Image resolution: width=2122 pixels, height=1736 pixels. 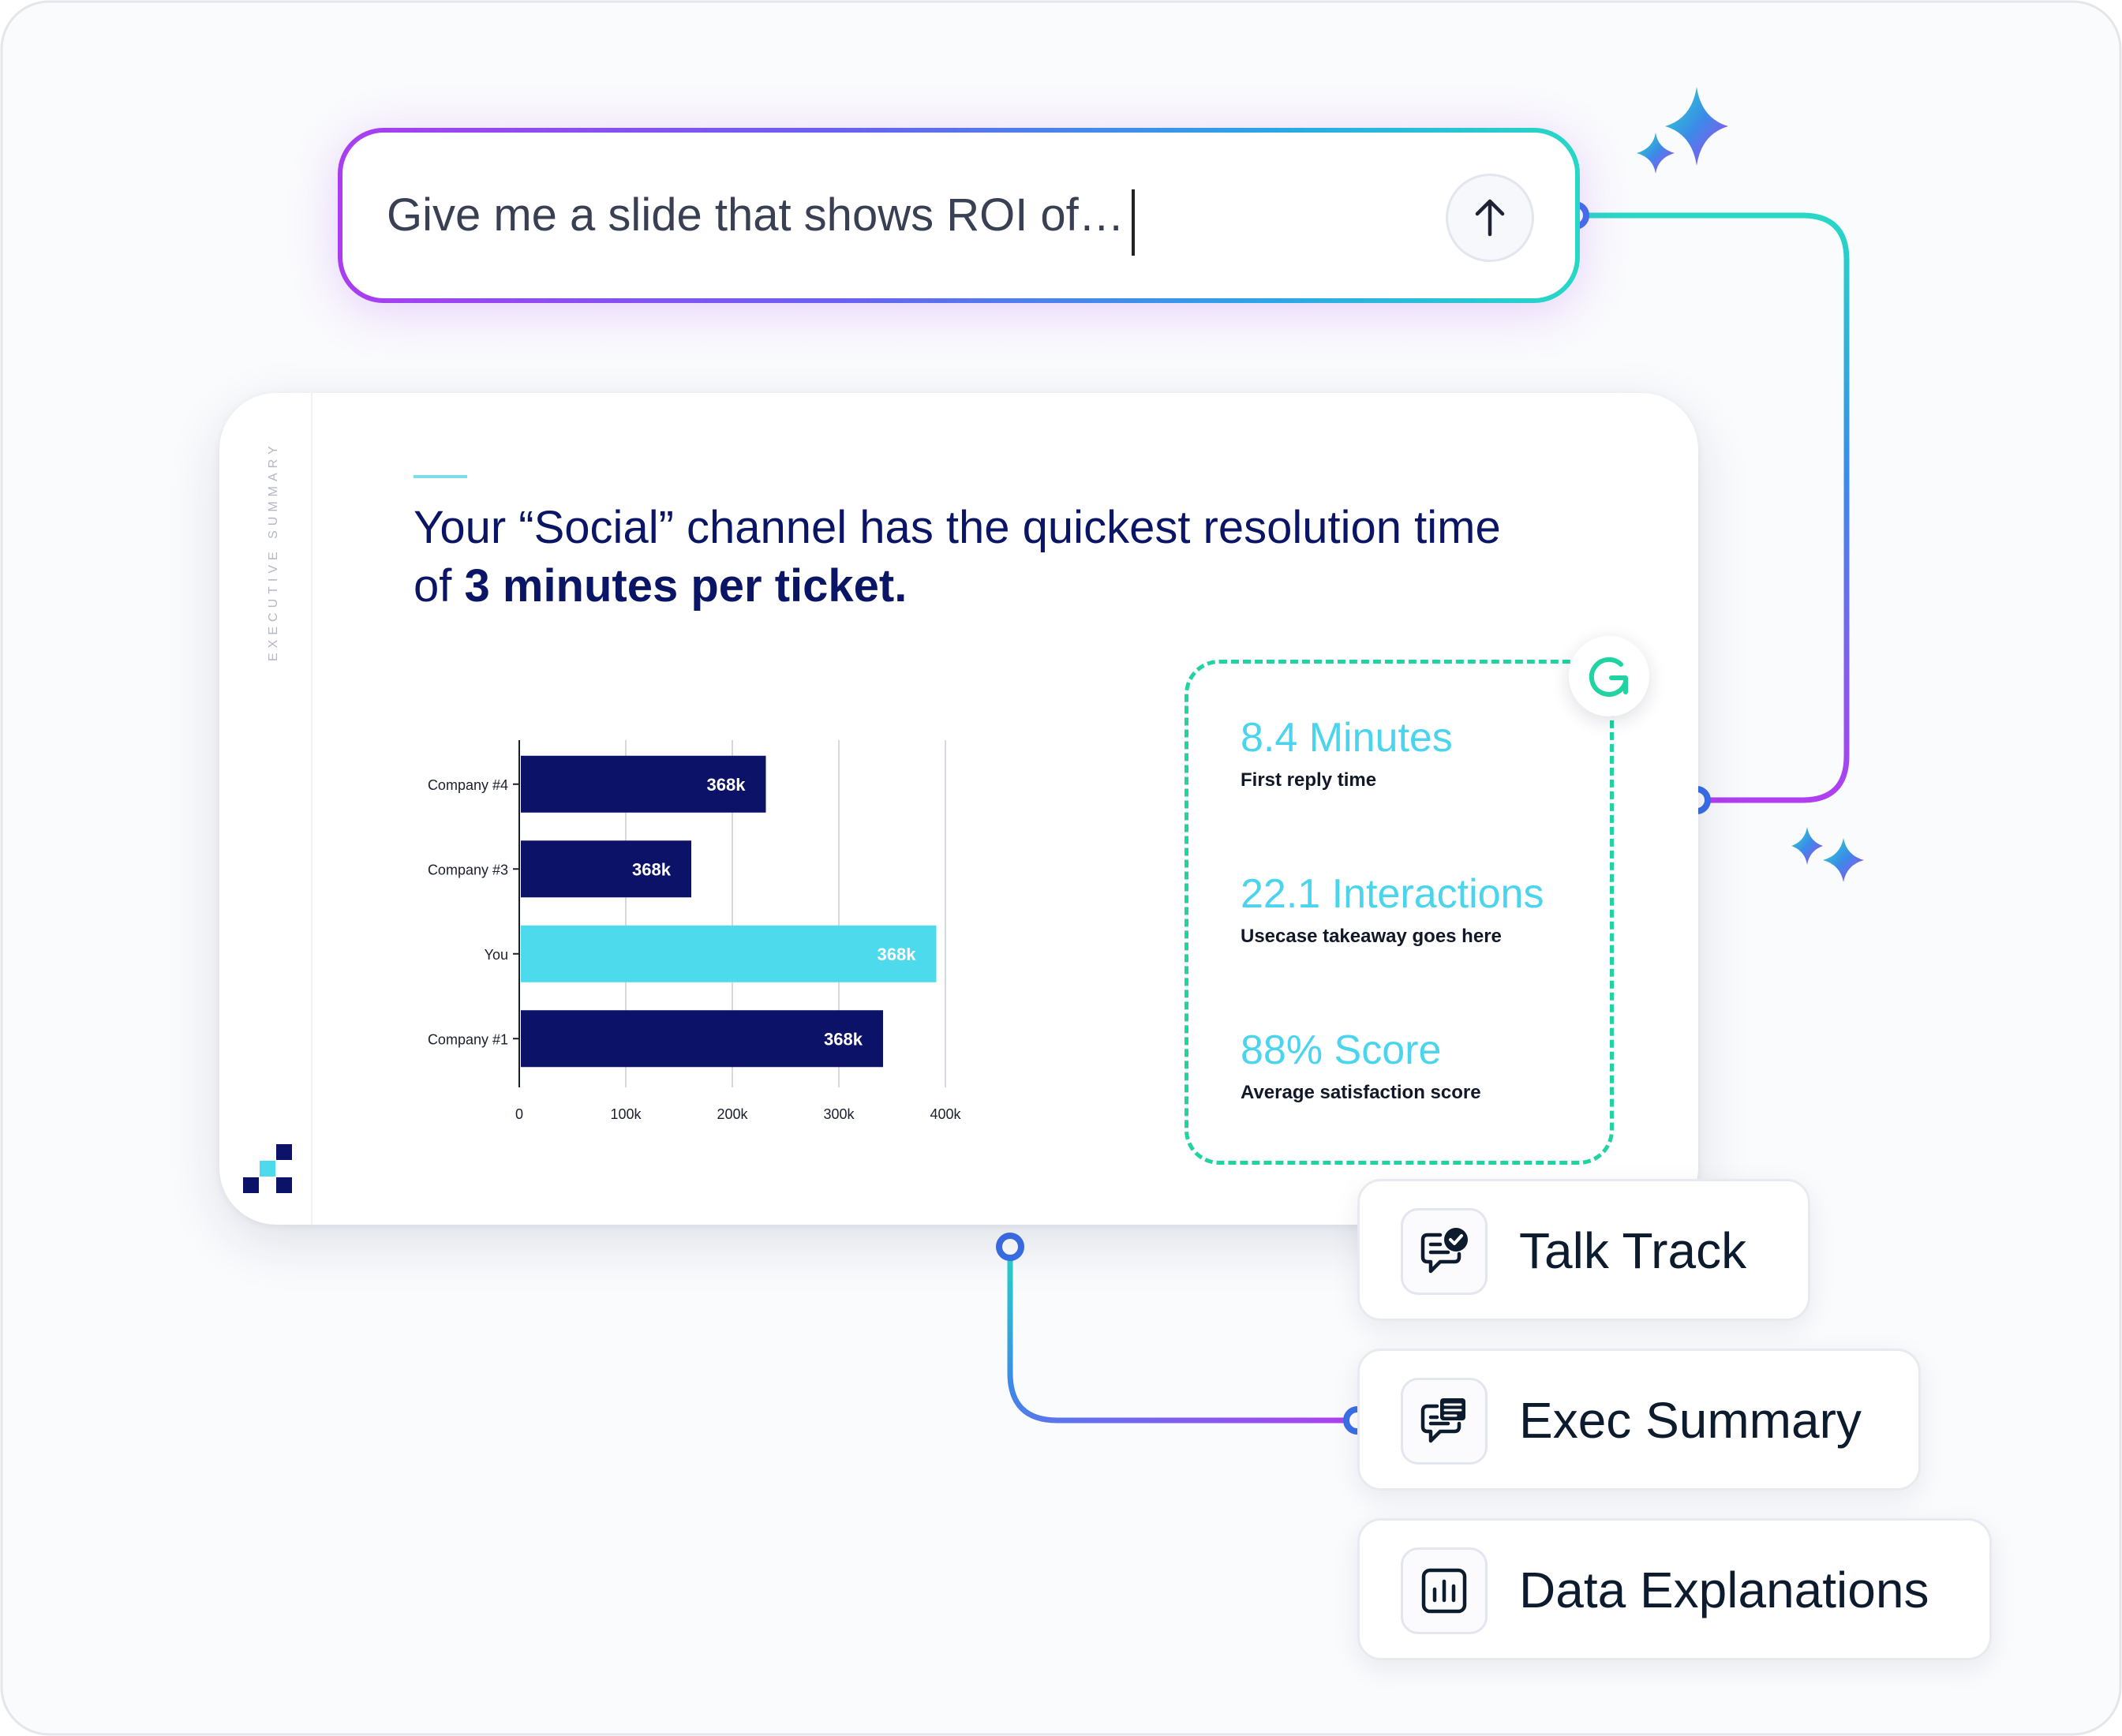 What do you see at coordinates (946, 1114) in the screenshot?
I see `x-tick-label: 400k` at bounding box center [946, 1114].